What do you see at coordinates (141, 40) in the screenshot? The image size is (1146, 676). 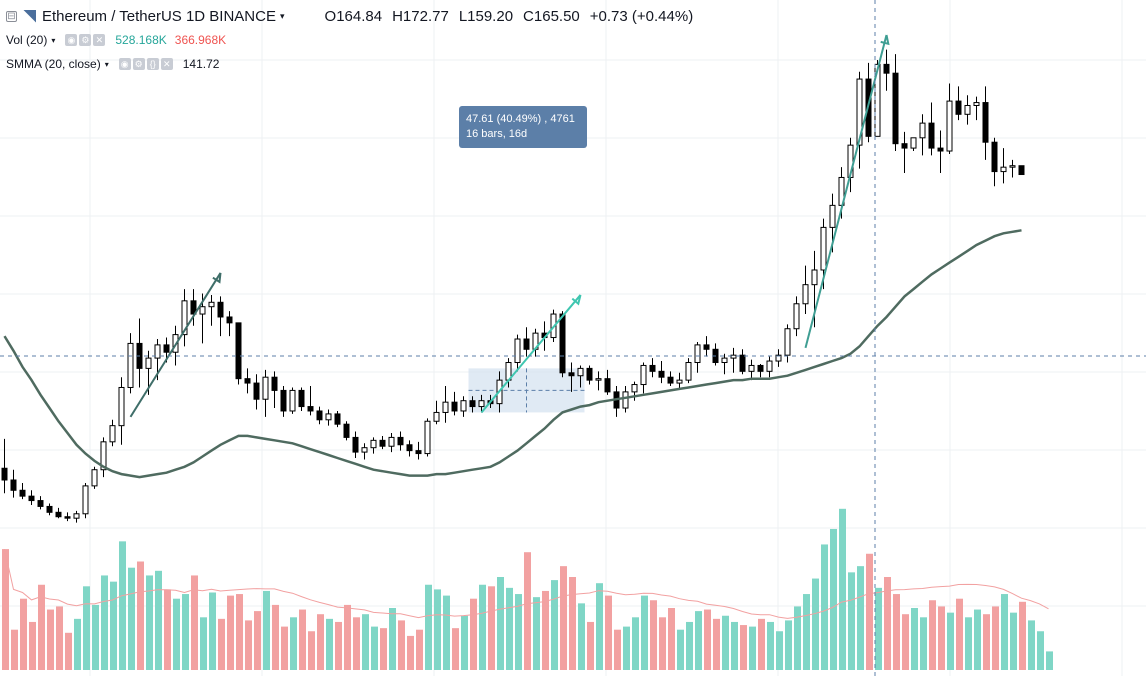 I see `volume-value: 528.168K` at bounding box center [141, 40].